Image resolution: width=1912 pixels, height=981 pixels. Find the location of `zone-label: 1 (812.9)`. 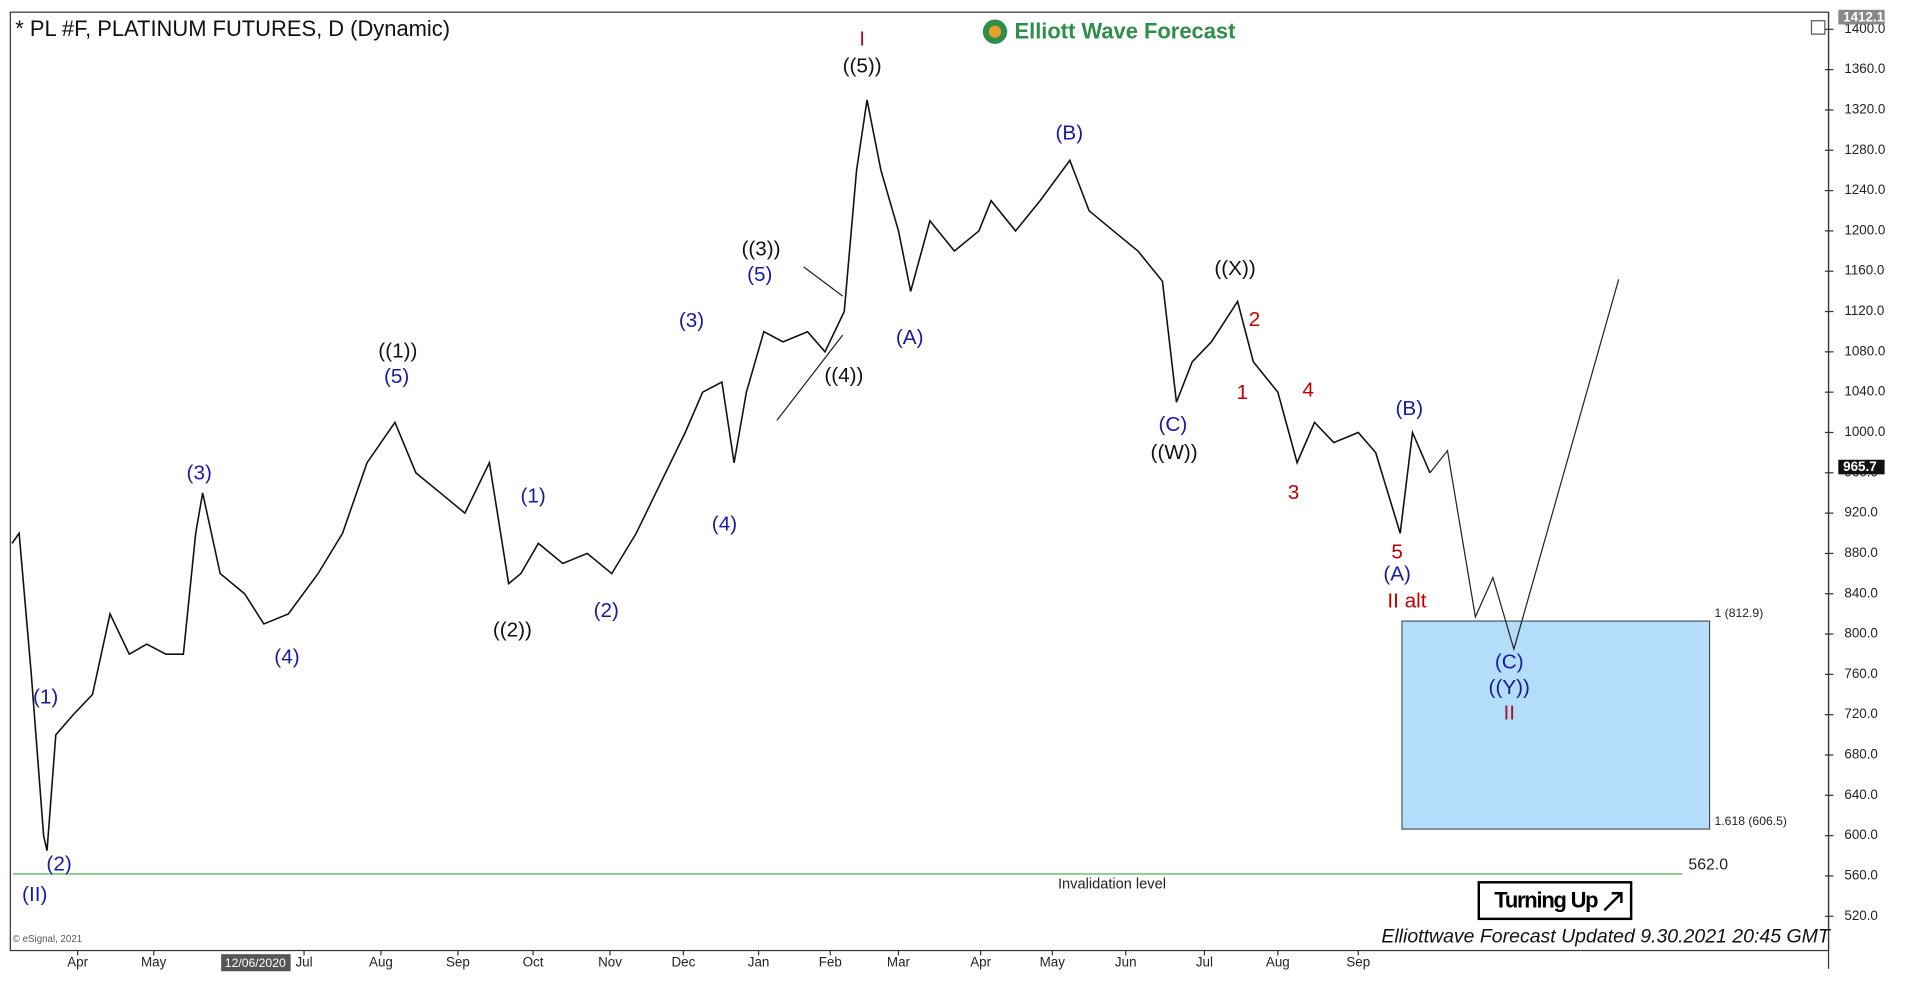

zone-label: 1 (812.9) is located at coordinates (1739, 613).